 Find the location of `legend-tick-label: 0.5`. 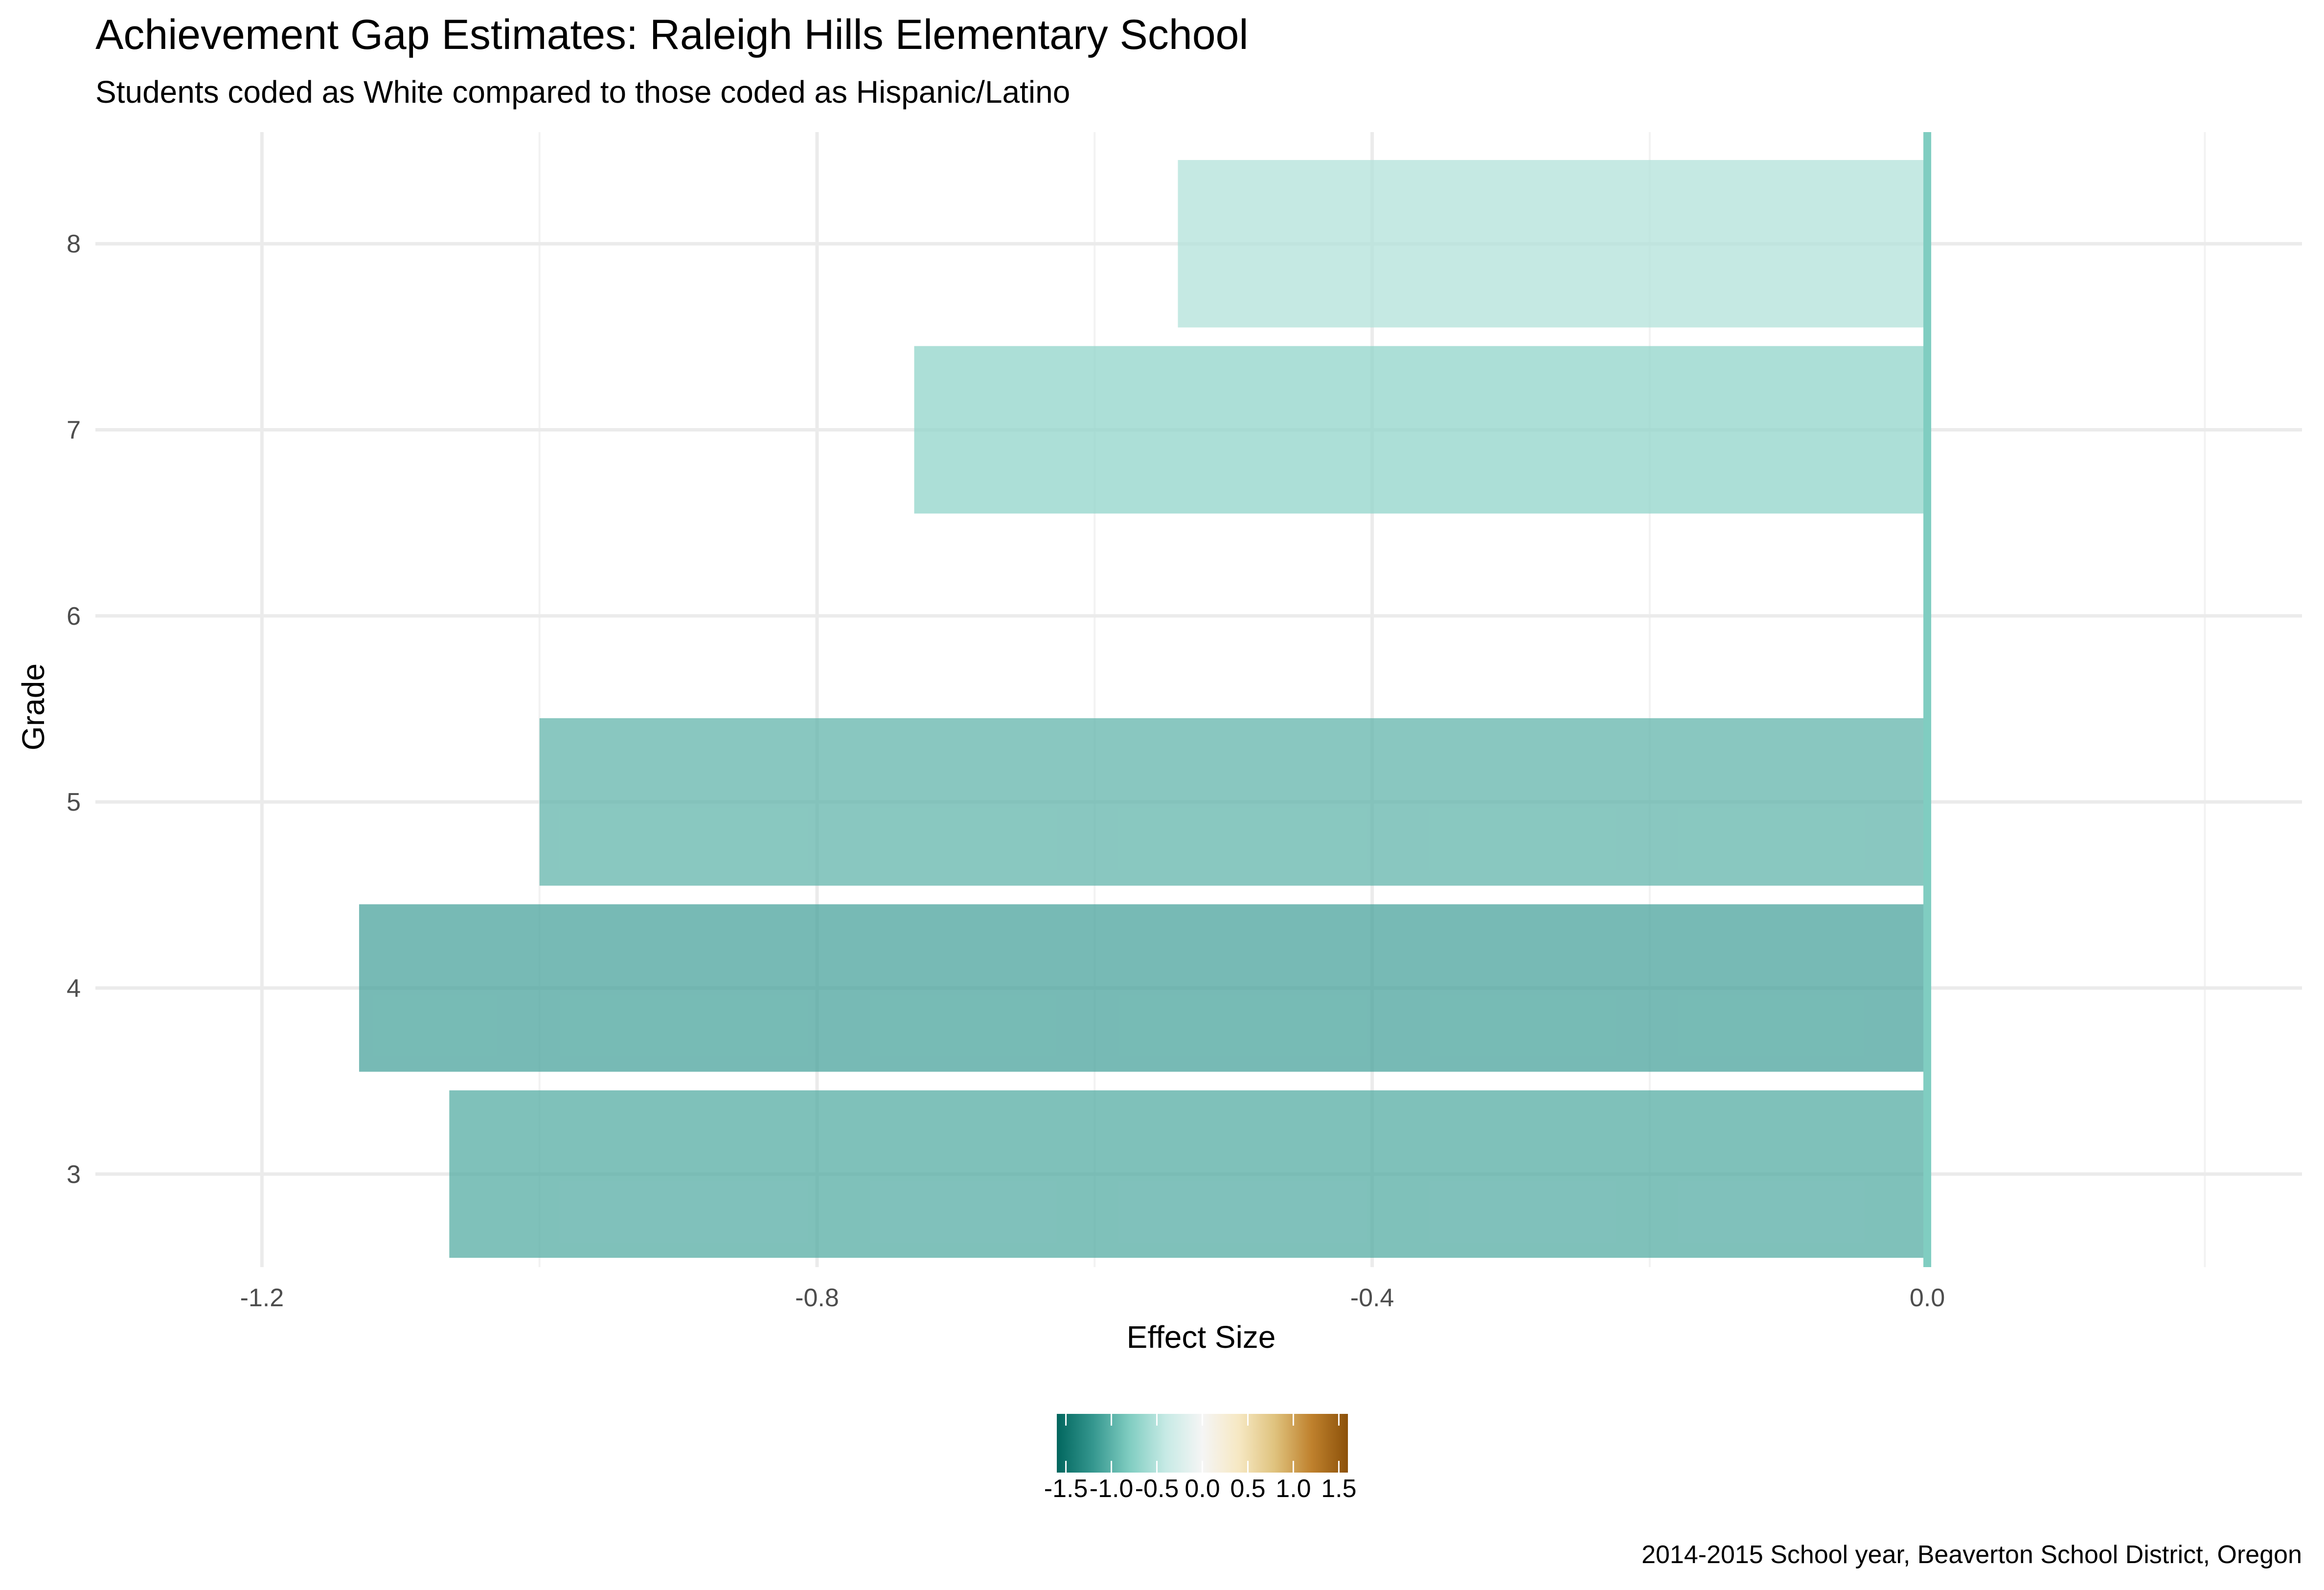

legend-tick-label: 0.5 is located at coordinates (1247, 1489).